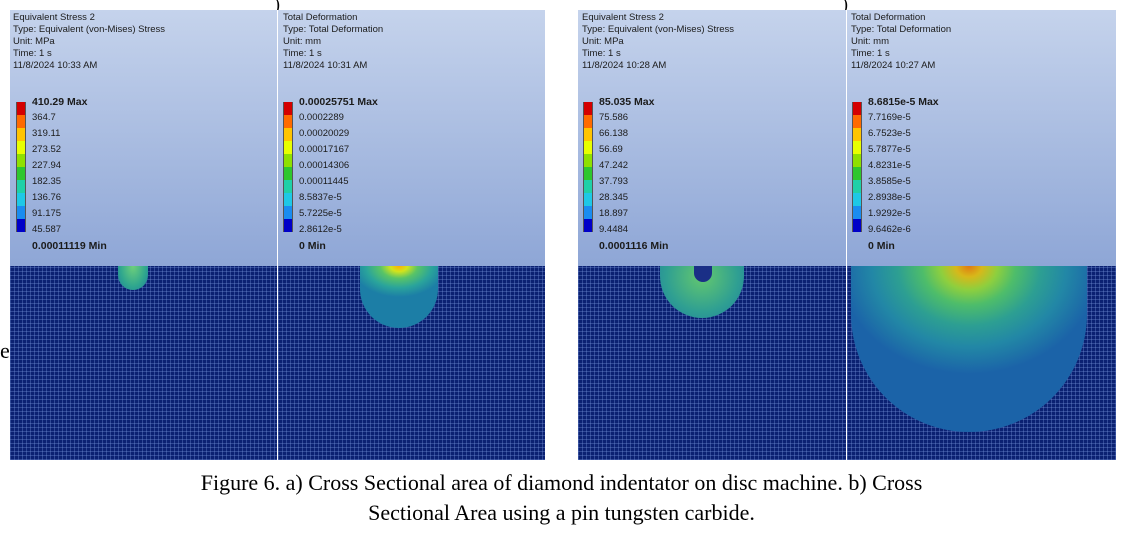 The height and width of the screenshot is (536, 1123). Describe the element at coordinates (320, 17) in the screenshot. I see `result-title: Total Deformation` at that location.